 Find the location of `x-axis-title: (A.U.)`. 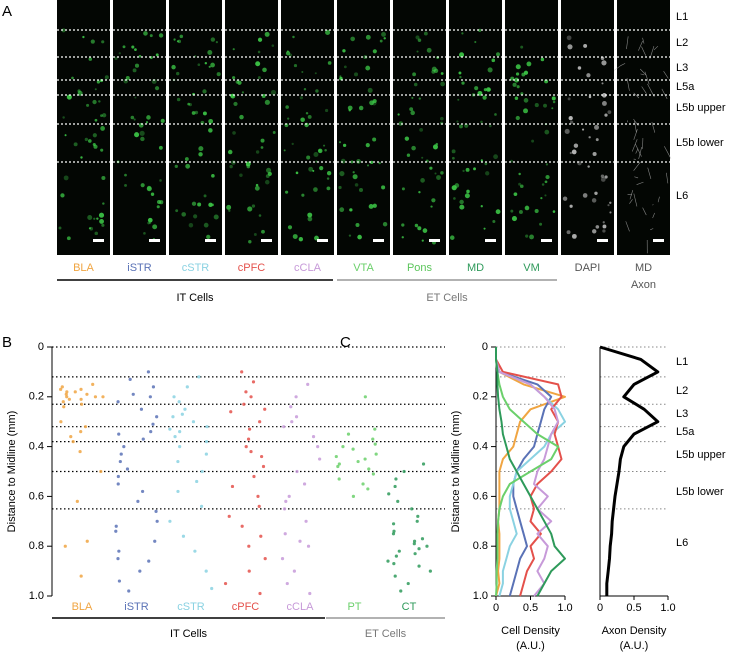

x-axis-title: (A.U.) is located at coordinates (530, 646).